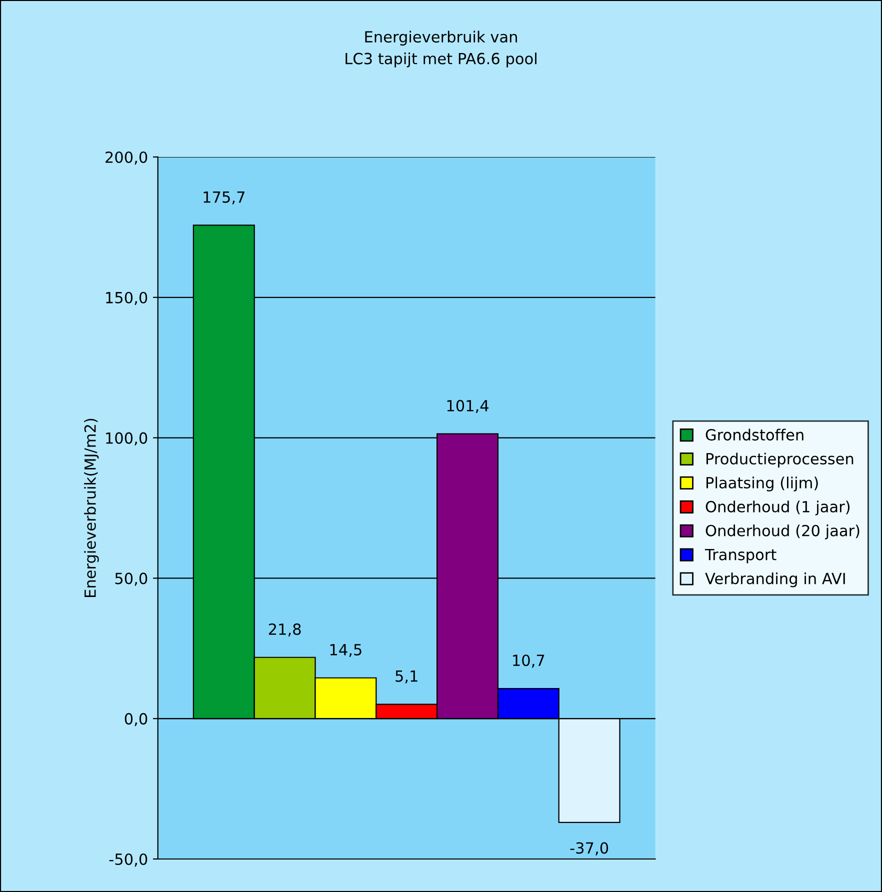 The height and width of the screenshot is (892, 882). What do you see at coordinates (780, 460) in the screenshot?
I see `legend-label: Productieprocessen` at bounding box center [780, 460].